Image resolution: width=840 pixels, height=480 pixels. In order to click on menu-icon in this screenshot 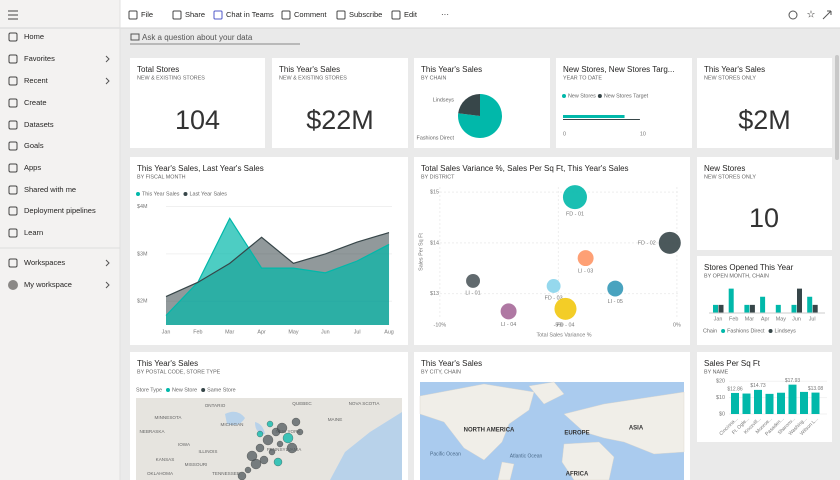, I will do `click(13, 15)`.